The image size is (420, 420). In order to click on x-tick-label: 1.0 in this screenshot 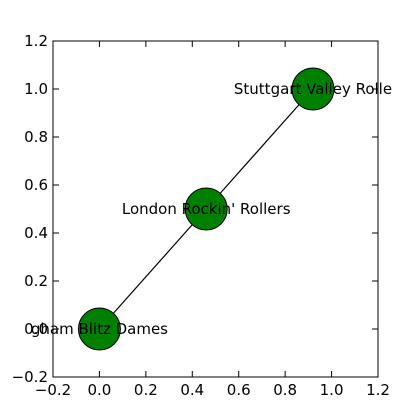, I will do `click(332, 390)`.